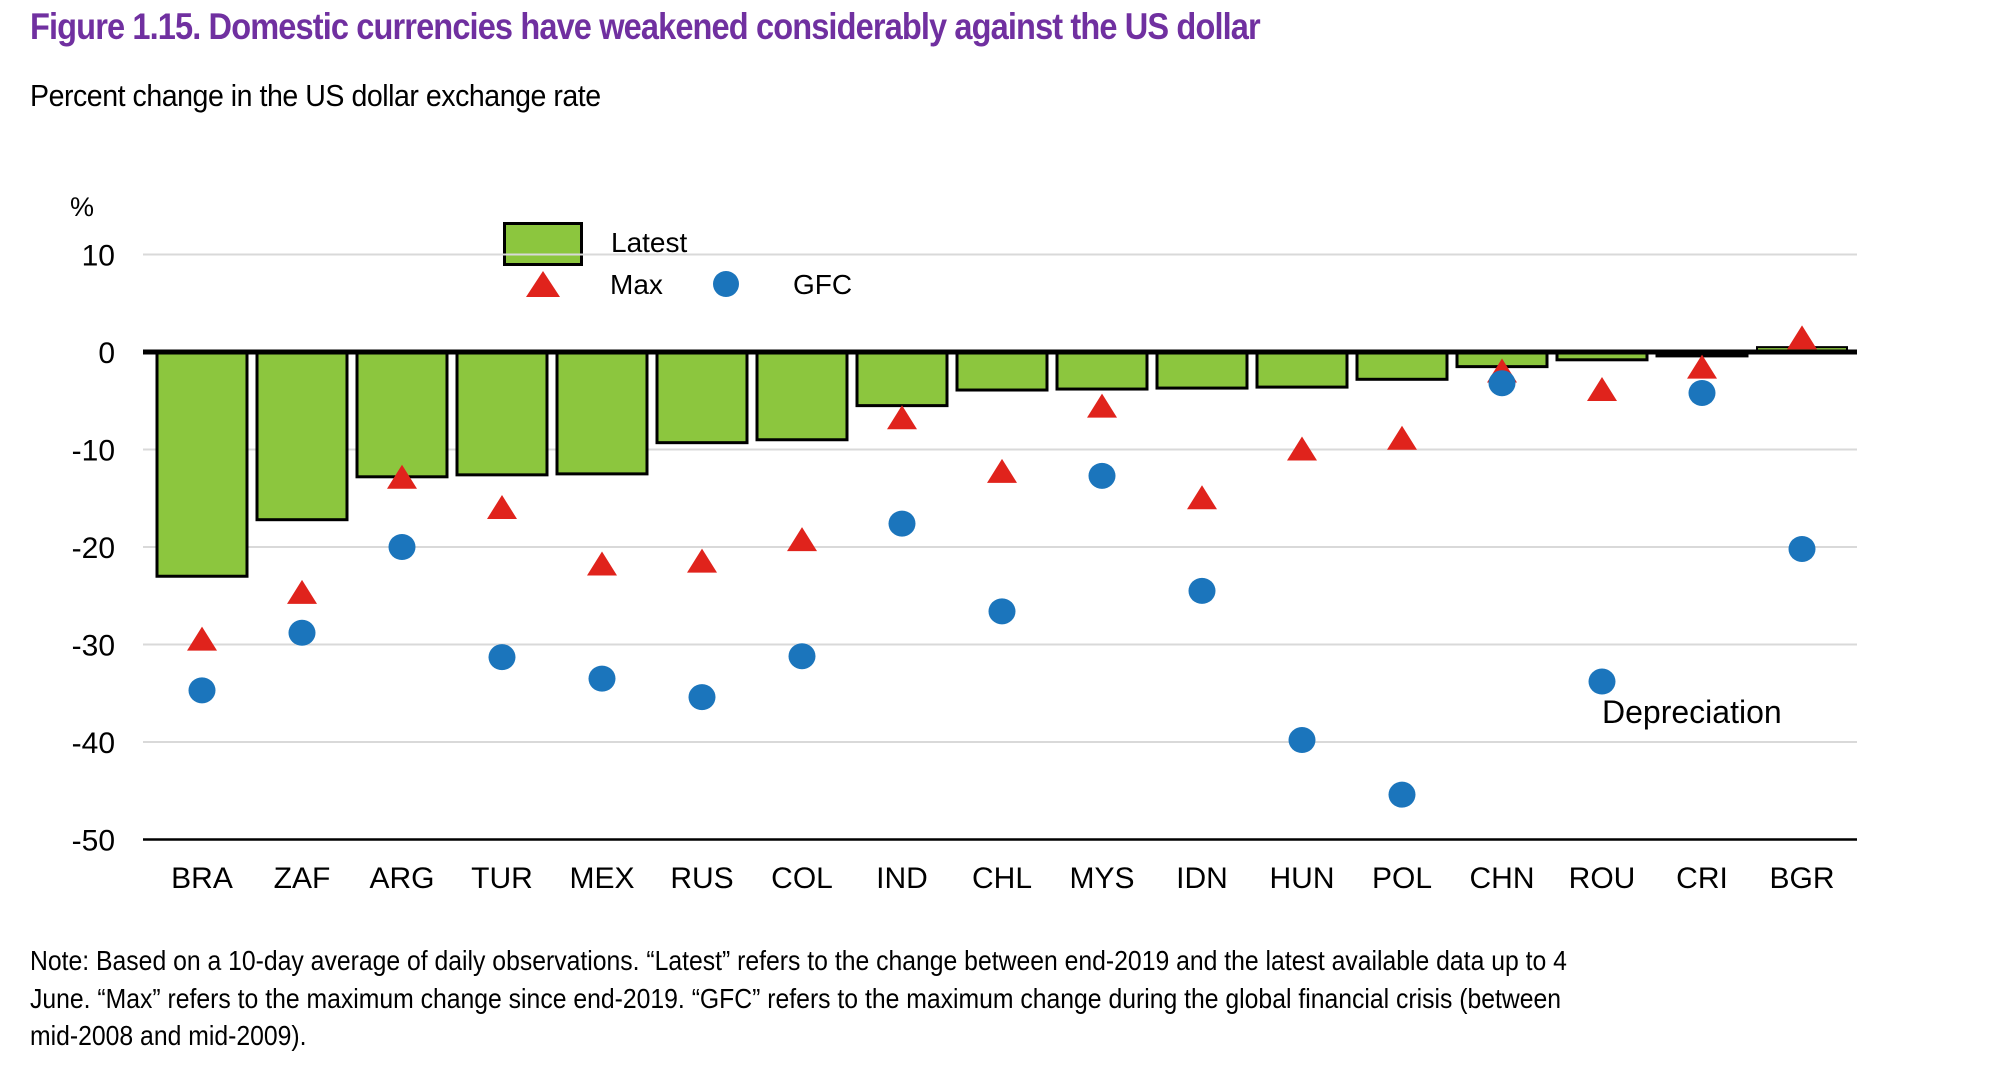  Describe the element at coordinates (1302, 876) in the screenshot. I see `x-label-HUN: HUN` at that location.